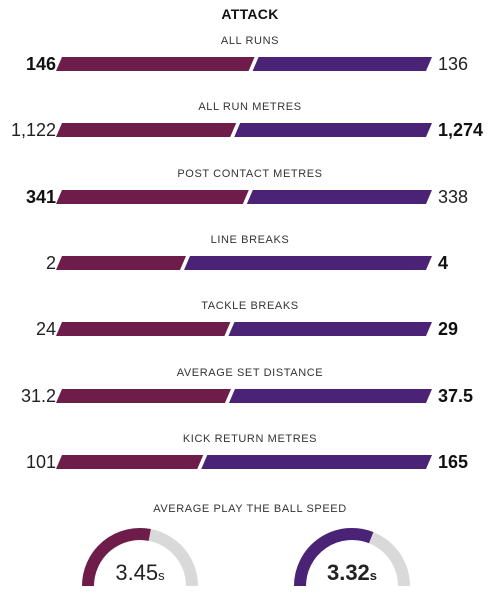 Image resolution: width=500 pixels, height=608 pixels. I want to click on stat-row: ALL RUNS 146 136, so click(250, 65).